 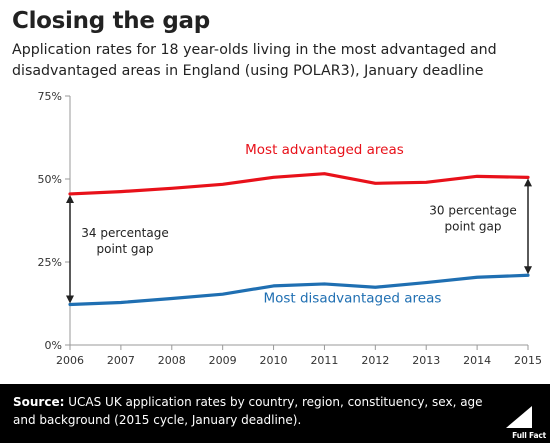 What do you see at coordinates (172, 360) in the screenshot?
I see `x-tick-label: 2008` at bounding box center [172, 360].